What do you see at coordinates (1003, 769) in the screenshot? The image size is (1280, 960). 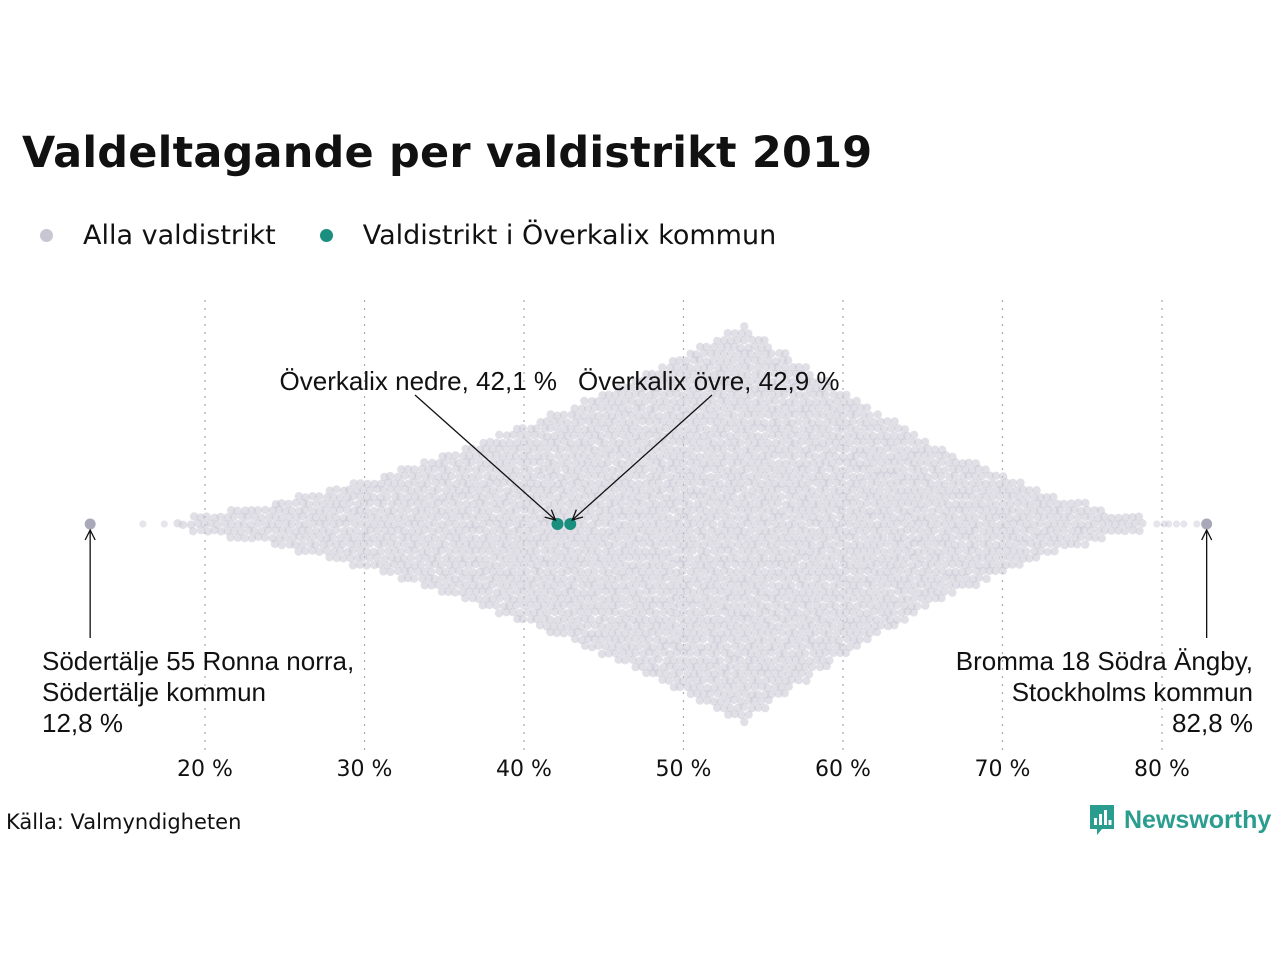 I see `x-tick-label-70: 70 %` at bounding box center [1003, 769].